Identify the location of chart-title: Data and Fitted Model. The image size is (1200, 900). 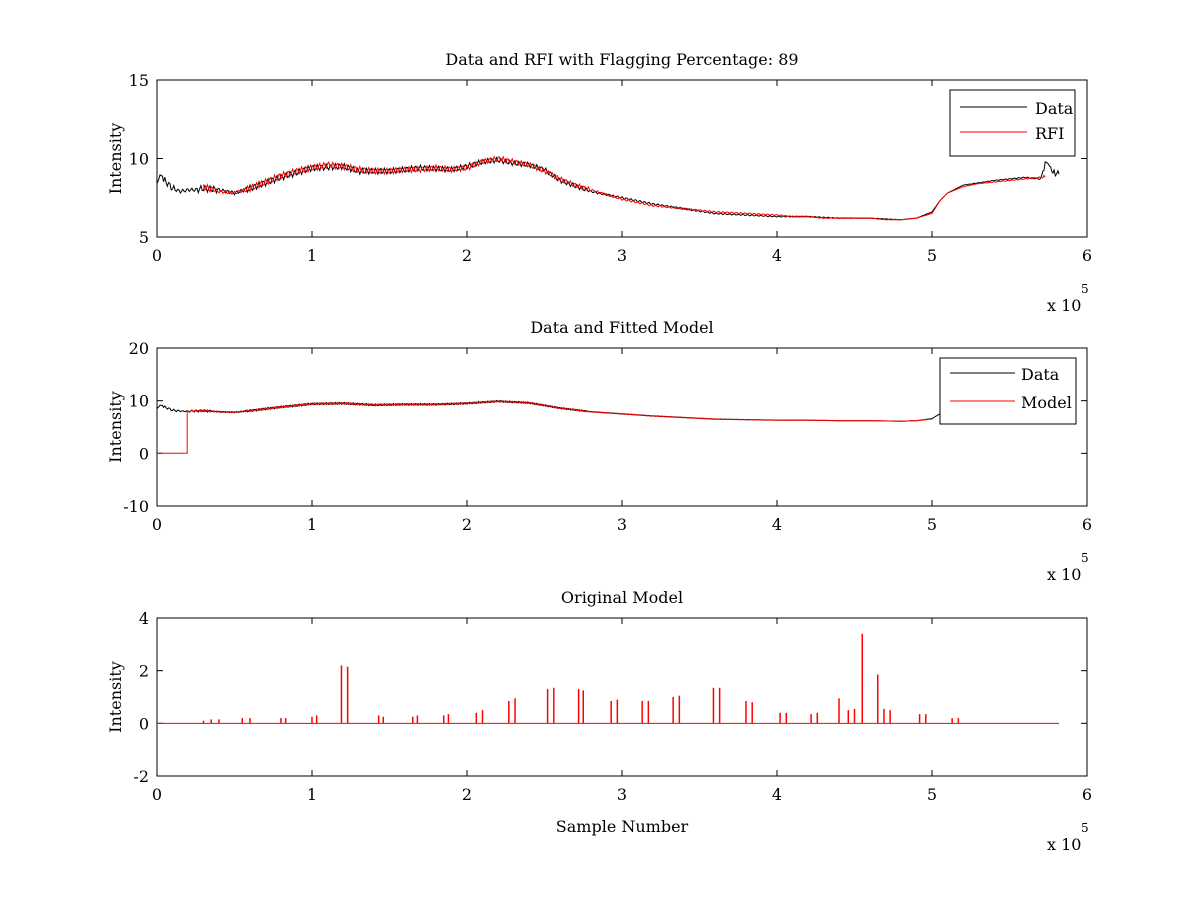
(621, 327).